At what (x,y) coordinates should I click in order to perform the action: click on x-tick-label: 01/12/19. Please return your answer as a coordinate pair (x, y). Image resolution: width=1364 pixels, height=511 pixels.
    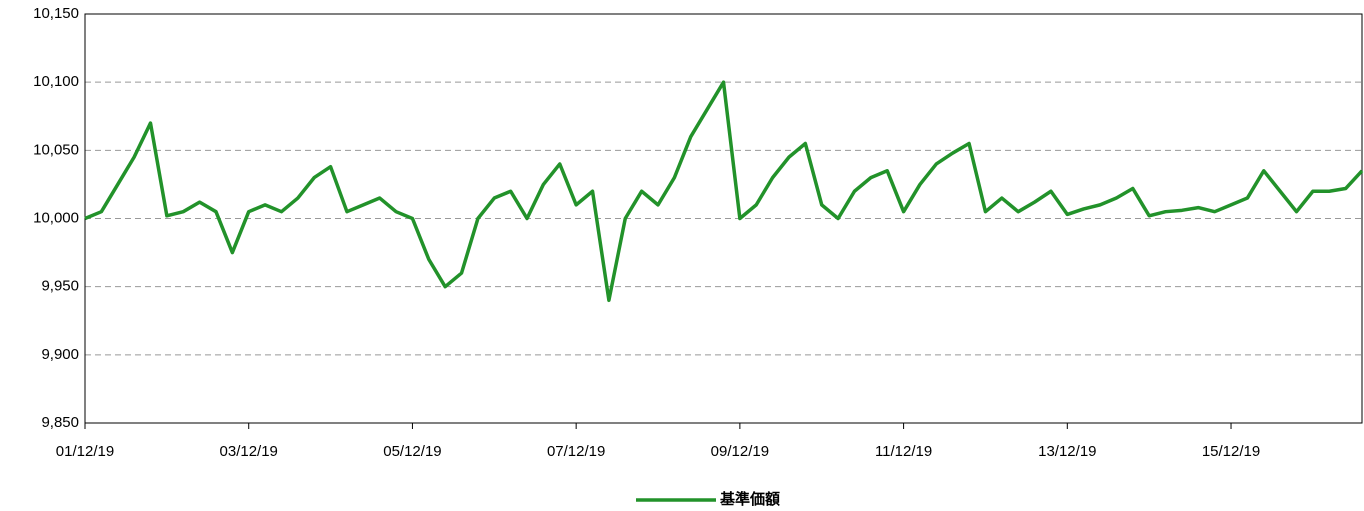
    Looking at the image, I should click on (85, 451).